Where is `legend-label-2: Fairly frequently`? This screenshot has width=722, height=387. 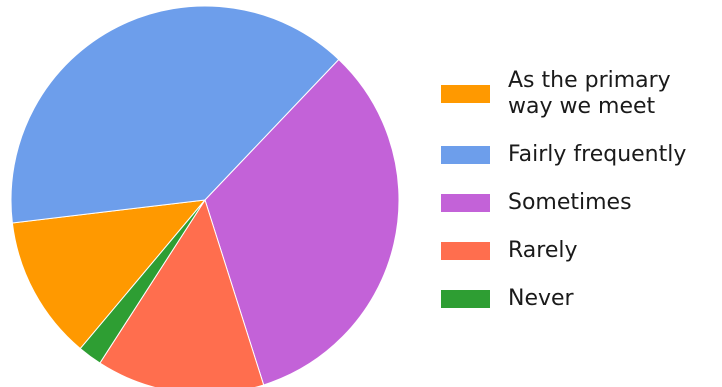
legend-label-2: Fairly frequently is located at coordinates (597, 154).